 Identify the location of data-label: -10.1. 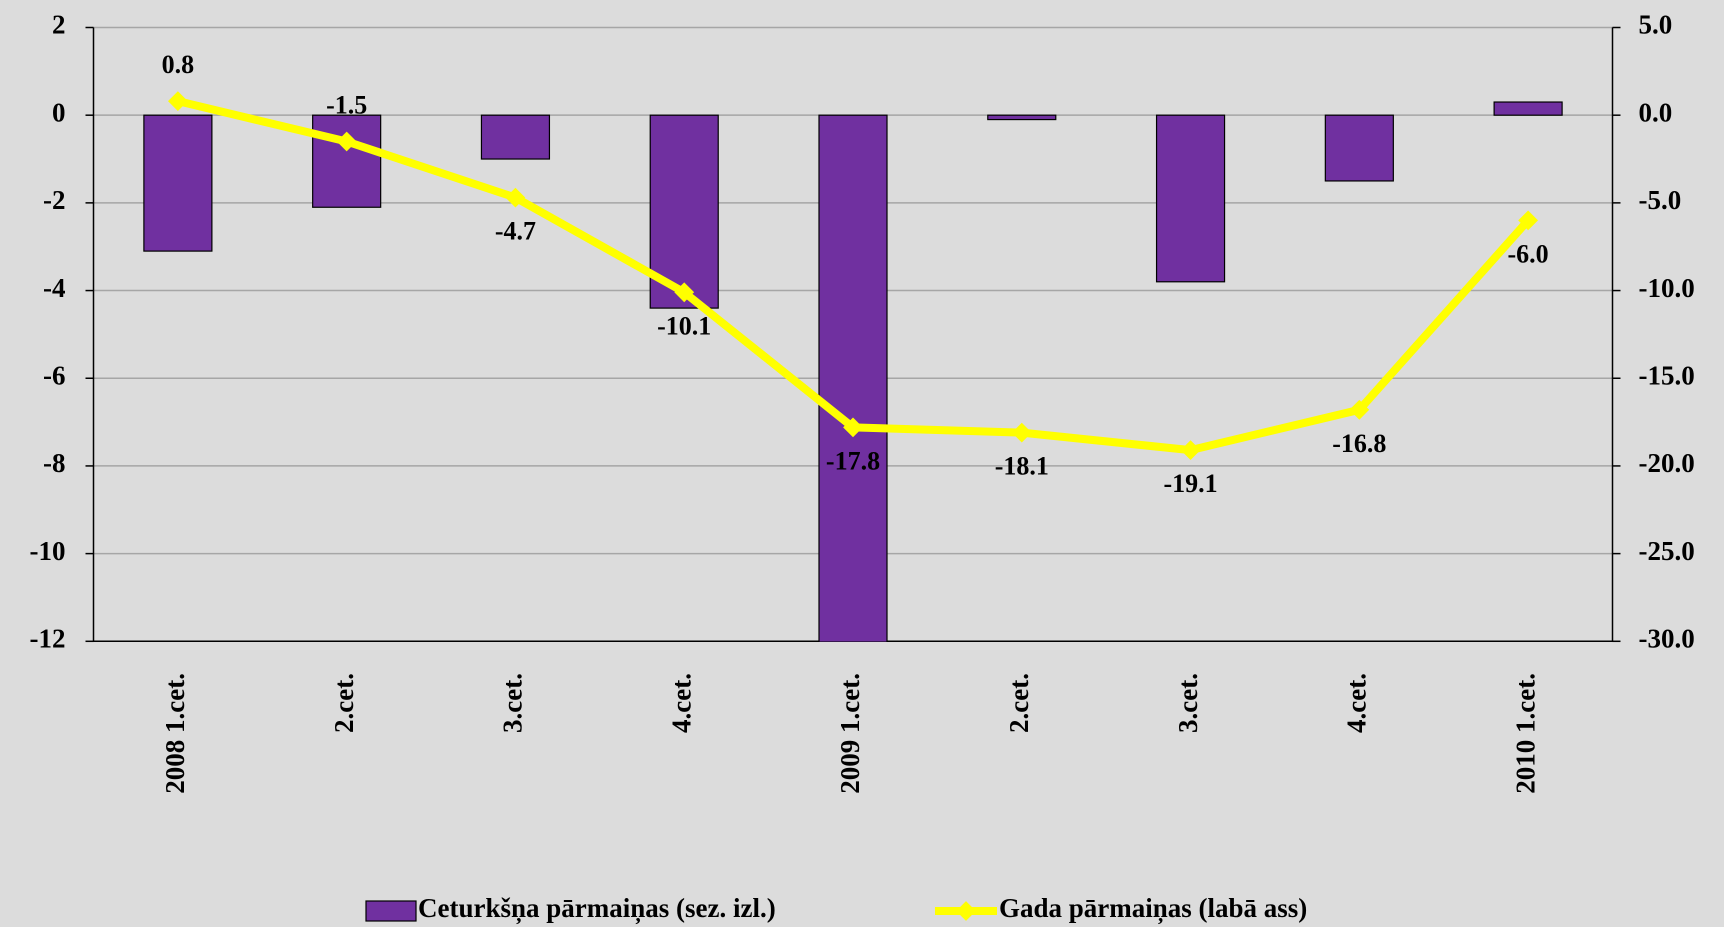
(684, 325).